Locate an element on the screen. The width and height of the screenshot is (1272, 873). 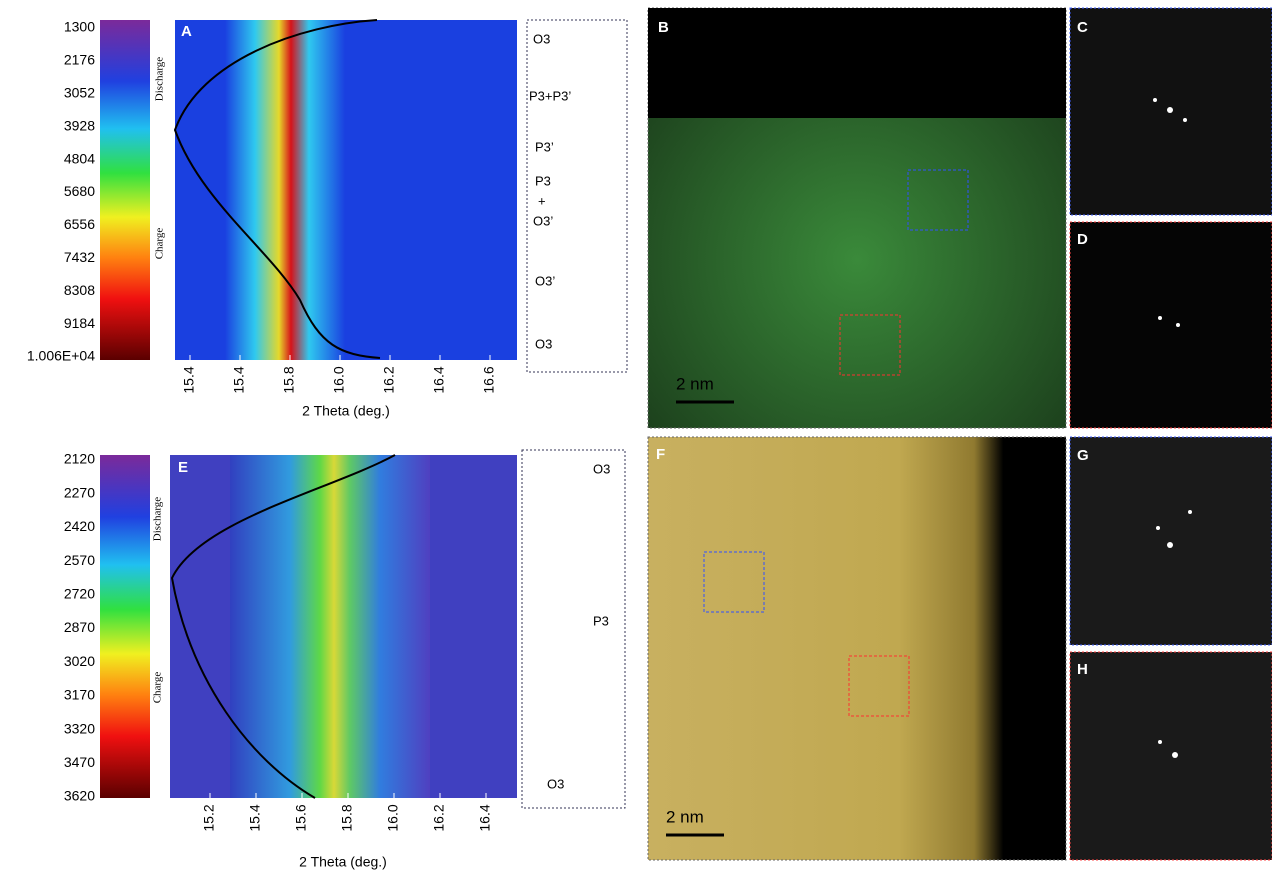
panel-label: H is located at coordinates (1082, 669).